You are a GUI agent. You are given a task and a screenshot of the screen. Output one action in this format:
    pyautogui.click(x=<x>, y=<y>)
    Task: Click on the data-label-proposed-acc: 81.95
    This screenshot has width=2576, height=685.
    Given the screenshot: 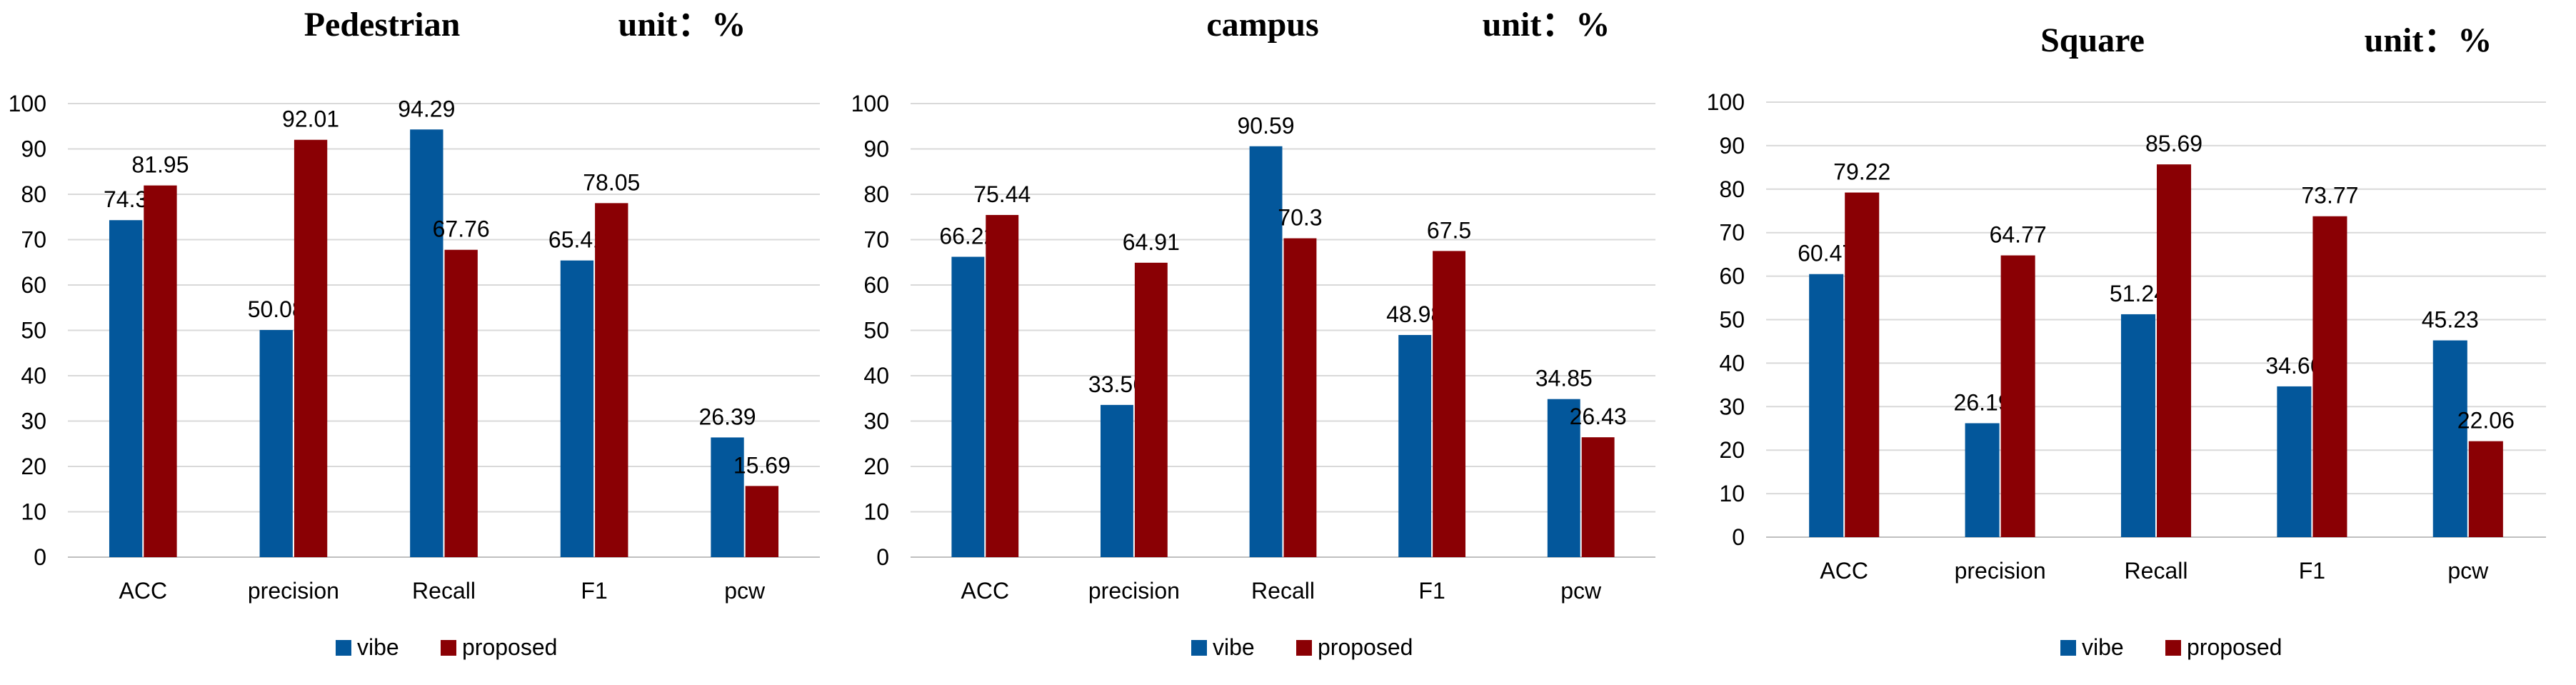 What is the action you would take?
    pyautogui.click(x=160, y=165)
    